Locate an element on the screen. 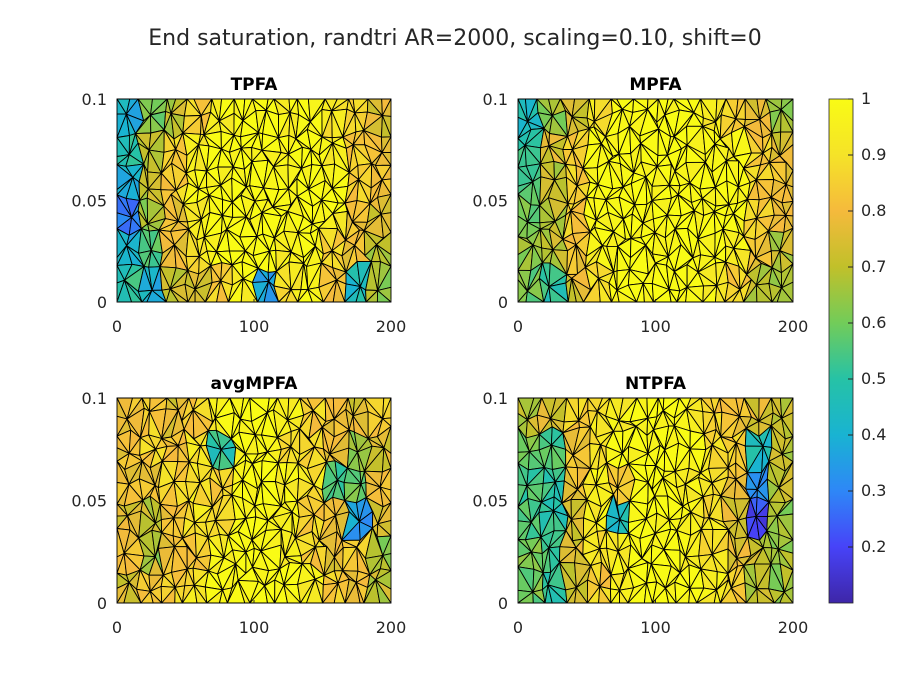  colorbar-tick-label: 0.7 is located at coordinates (873, 266).